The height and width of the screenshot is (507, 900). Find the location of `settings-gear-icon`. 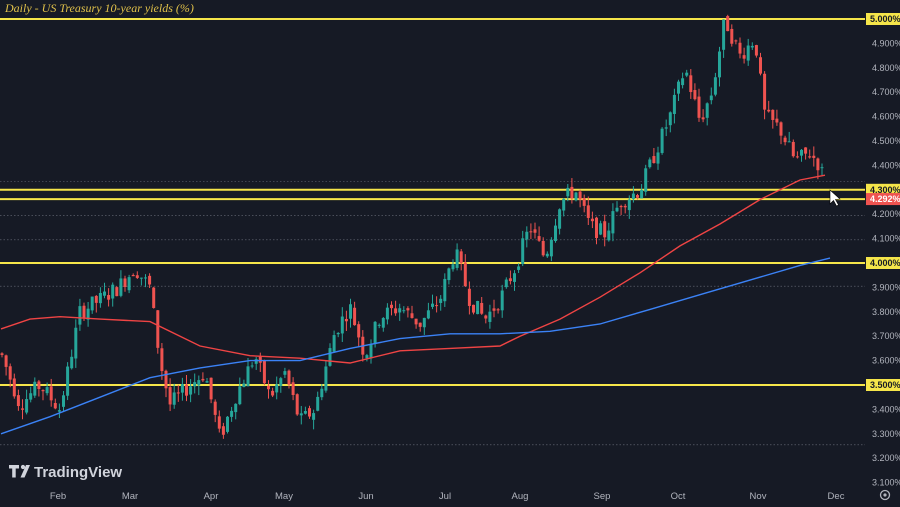

settings-gear-icon is located at coordinates (885, 495).